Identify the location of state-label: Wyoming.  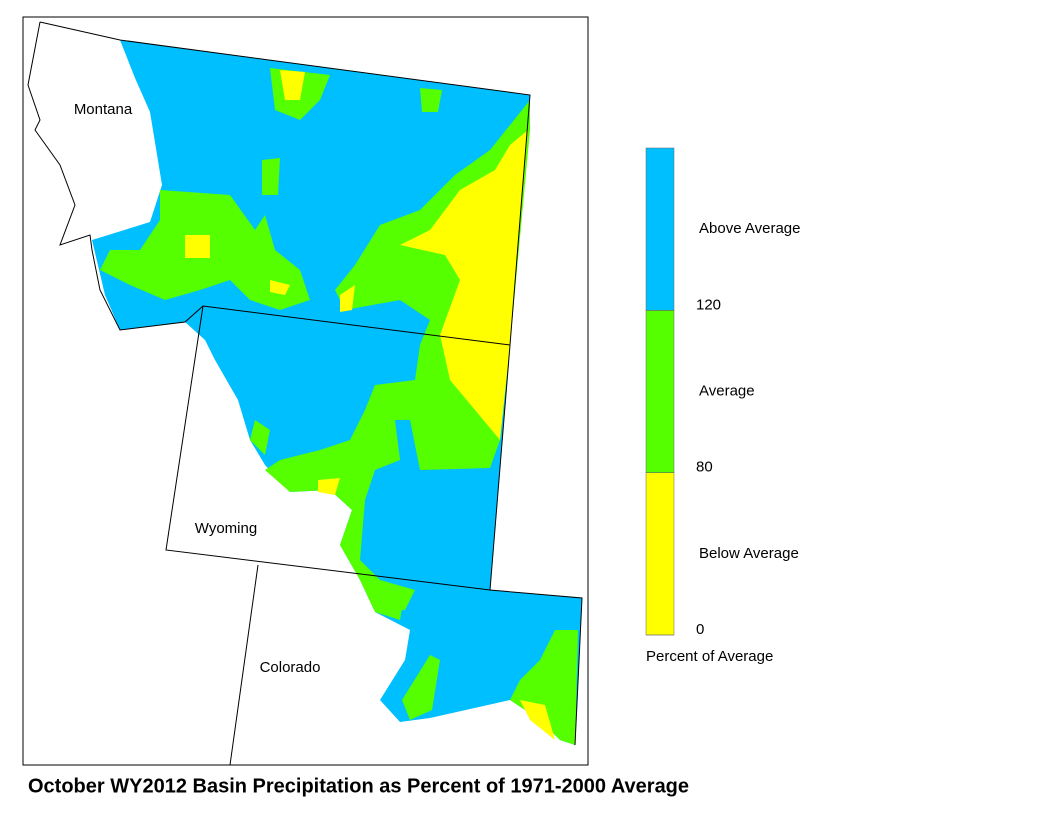
(226, 528).